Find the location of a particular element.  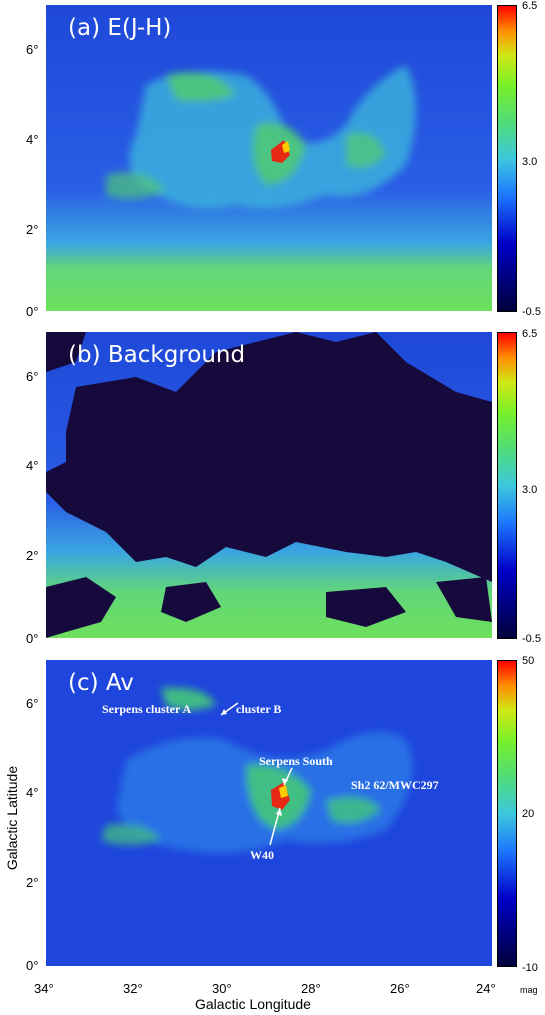

ytick-b-0: 0° is located at coordinates (32, 638).